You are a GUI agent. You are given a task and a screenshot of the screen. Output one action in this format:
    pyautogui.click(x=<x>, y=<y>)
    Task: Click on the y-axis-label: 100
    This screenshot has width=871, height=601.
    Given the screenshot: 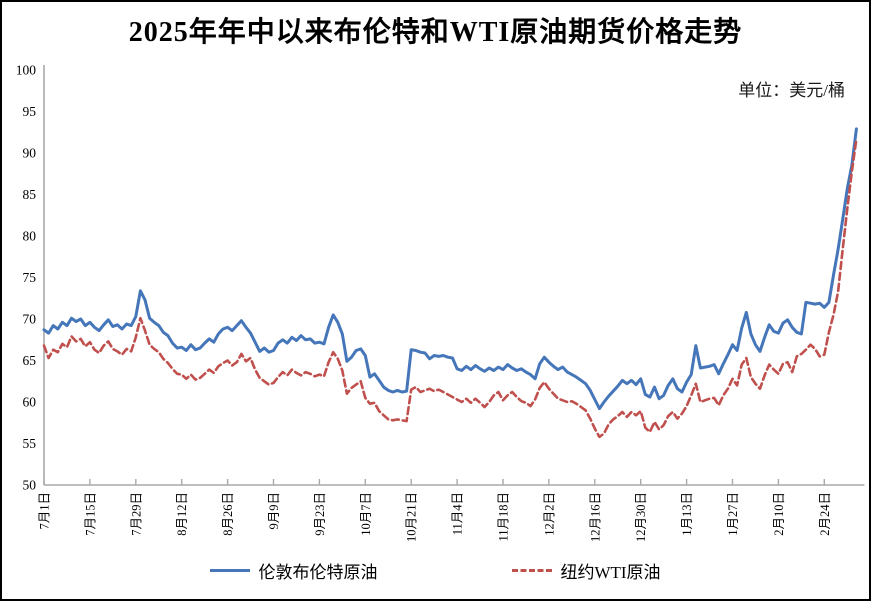 What is the action you would take?
    pyautogui.click(x=26, y=70)
    